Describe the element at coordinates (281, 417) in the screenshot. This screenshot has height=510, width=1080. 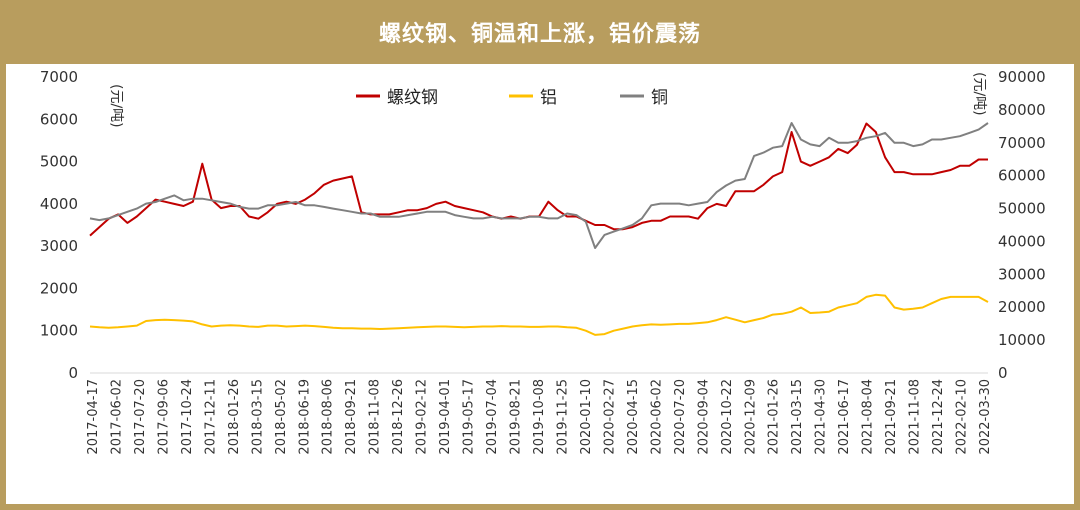
I see `x-tick-label: 2018-05-02` at that location.